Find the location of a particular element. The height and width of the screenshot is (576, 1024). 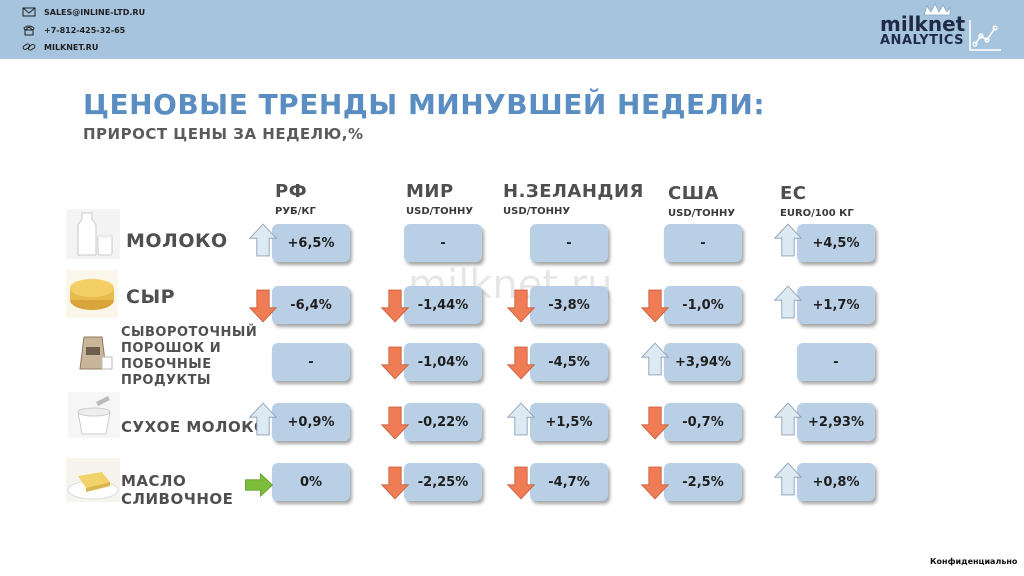

column-unit-usa: USD/ТОННУ is located at coordinates (702, 213).